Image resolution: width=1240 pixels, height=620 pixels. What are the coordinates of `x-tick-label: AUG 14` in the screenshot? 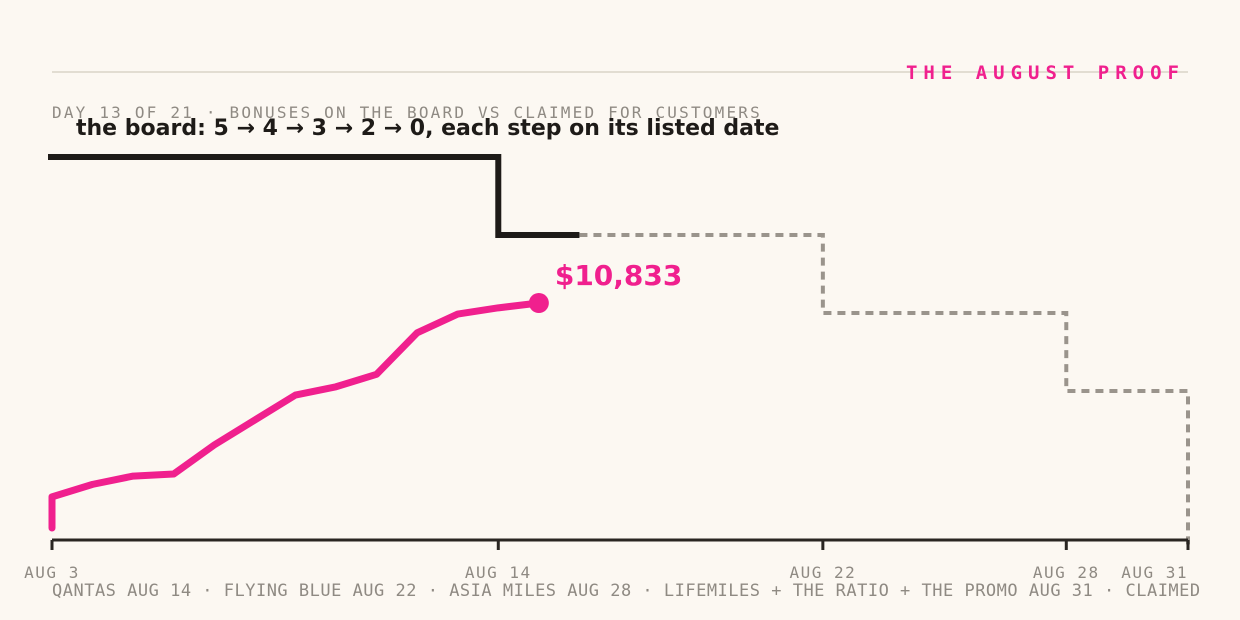 It's located at (498, 572).